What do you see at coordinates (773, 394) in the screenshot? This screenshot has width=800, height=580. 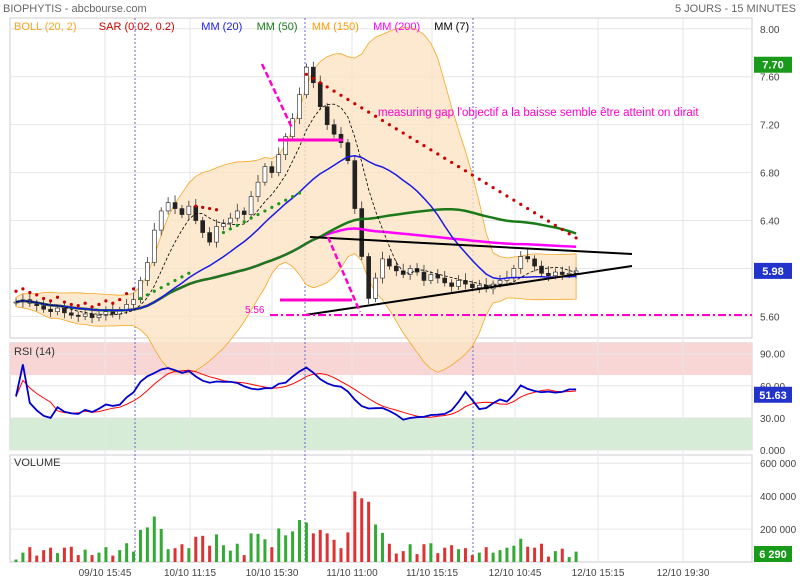 I see `rsi-badge` at bounding box center [773, 394].